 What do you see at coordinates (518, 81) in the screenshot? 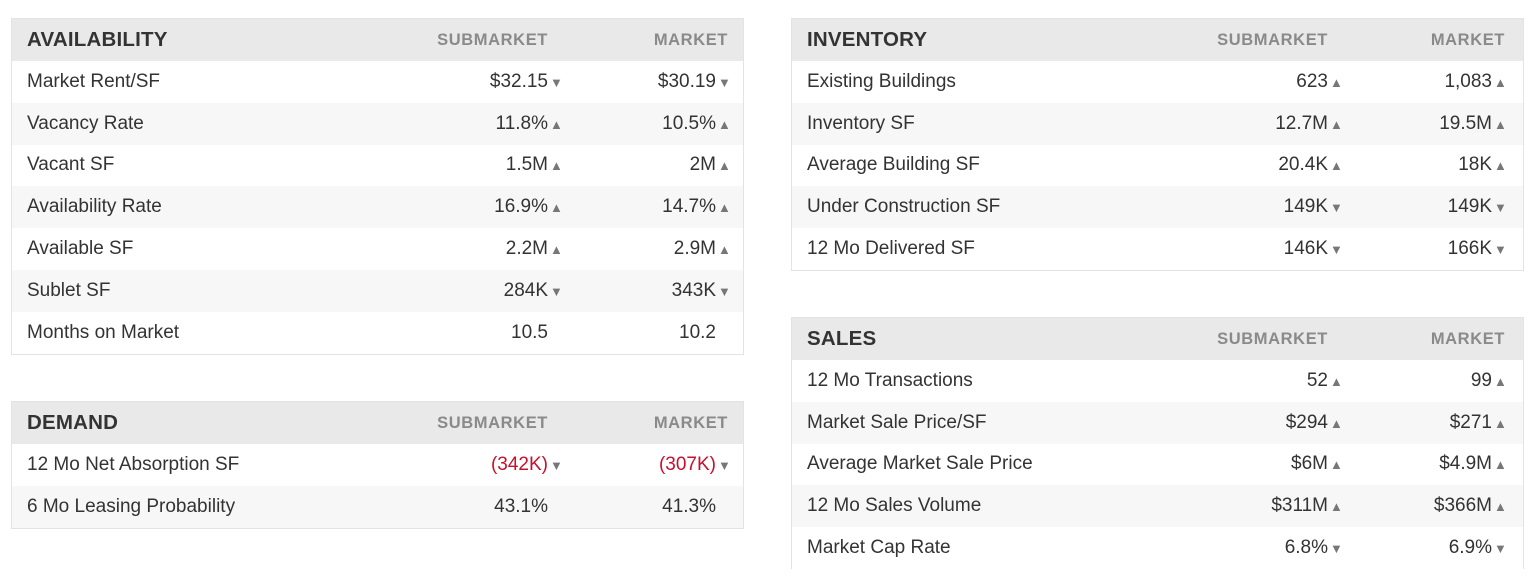
I see `sub-value: $32.15` at bounding box center [518, 81].